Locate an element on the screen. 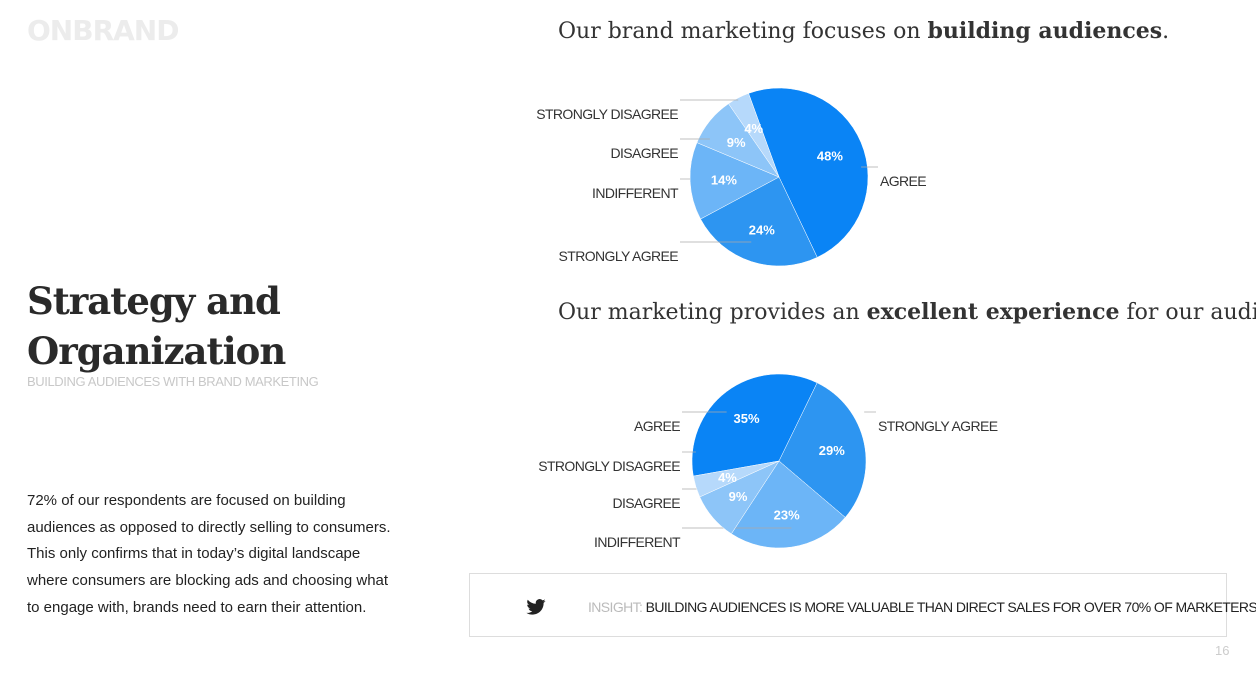  twitter-icon is located at coordinates (536, 607).